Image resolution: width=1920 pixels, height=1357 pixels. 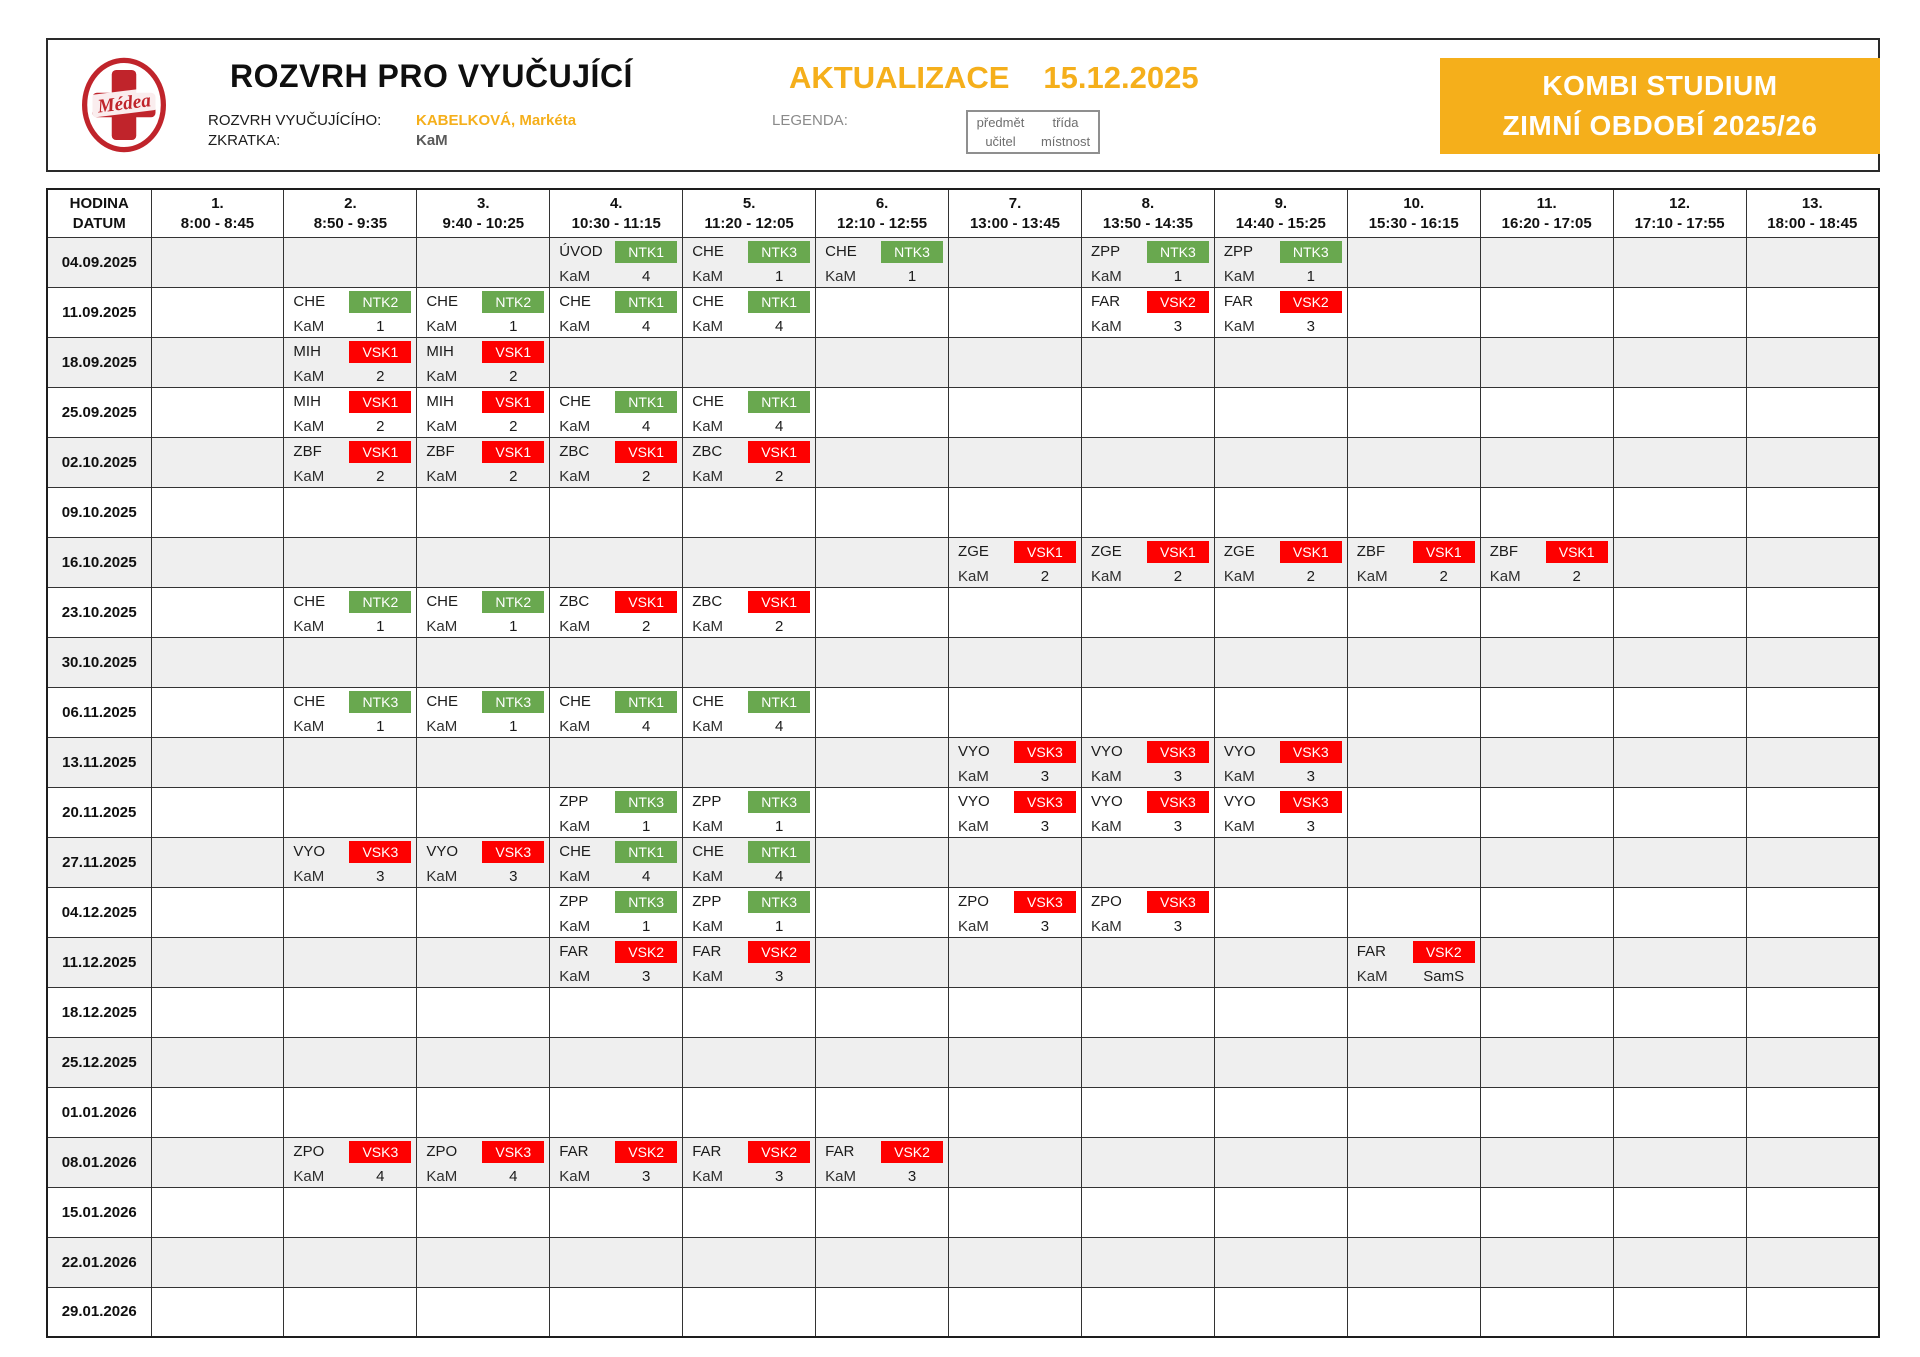 I want to click on lesson-top-line: CHE NTK1, so click(x=616, y=702).